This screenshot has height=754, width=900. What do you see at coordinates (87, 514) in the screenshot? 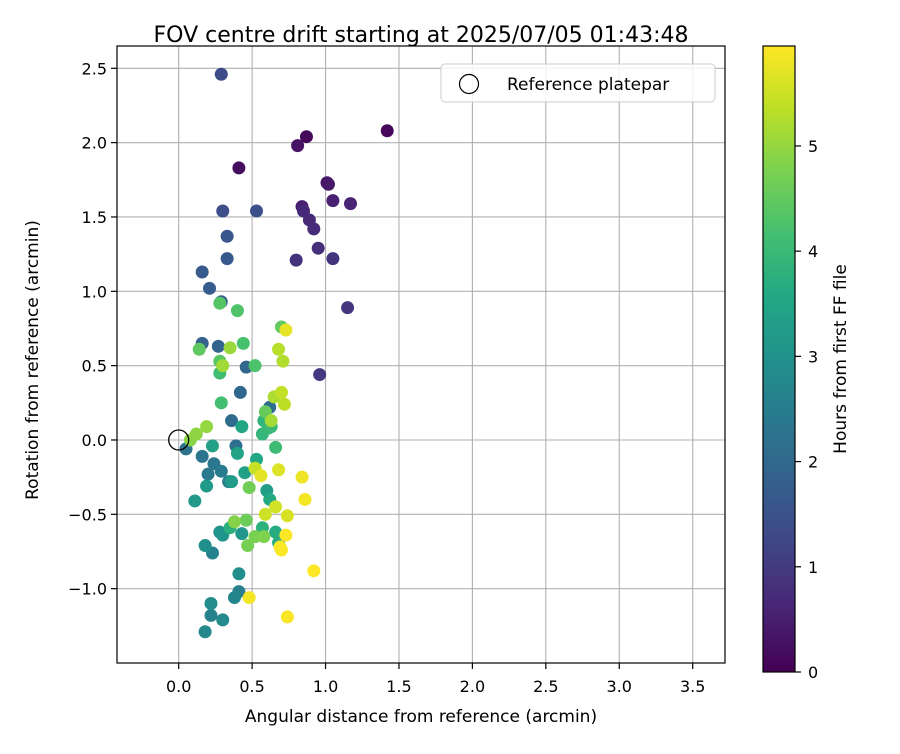
I see `y-tick-label: −0.5` at bounding box center [87, 514].